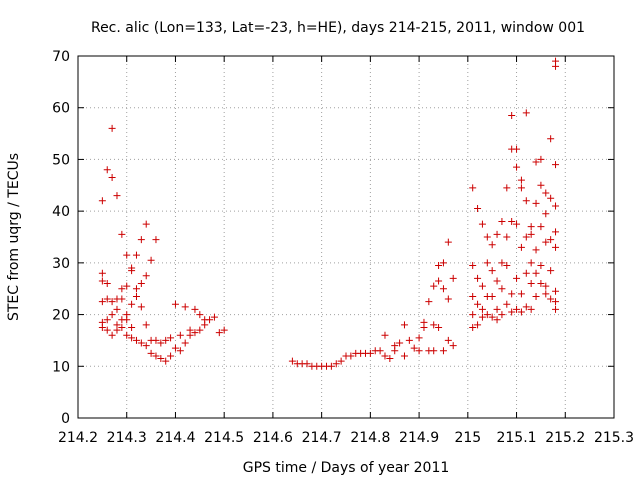  Describe the element at coordinates (78, 438) in the screenshot. I see `x-tick-label: 214.2` at that location.